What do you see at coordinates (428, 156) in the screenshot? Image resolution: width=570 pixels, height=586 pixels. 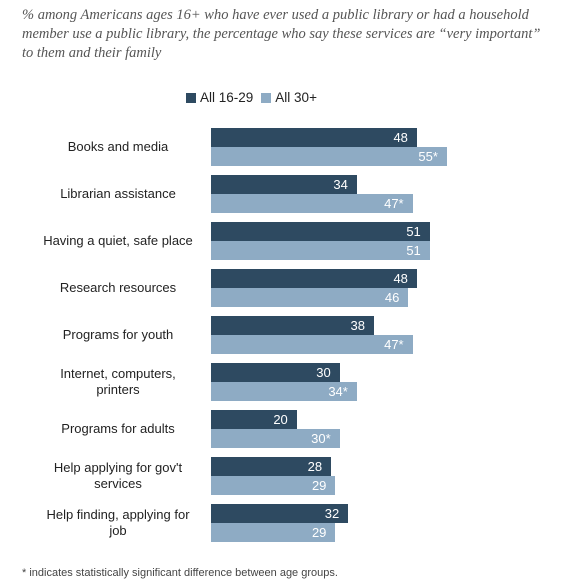 I see `value-label: 55*` at bounding box center [428, 156].